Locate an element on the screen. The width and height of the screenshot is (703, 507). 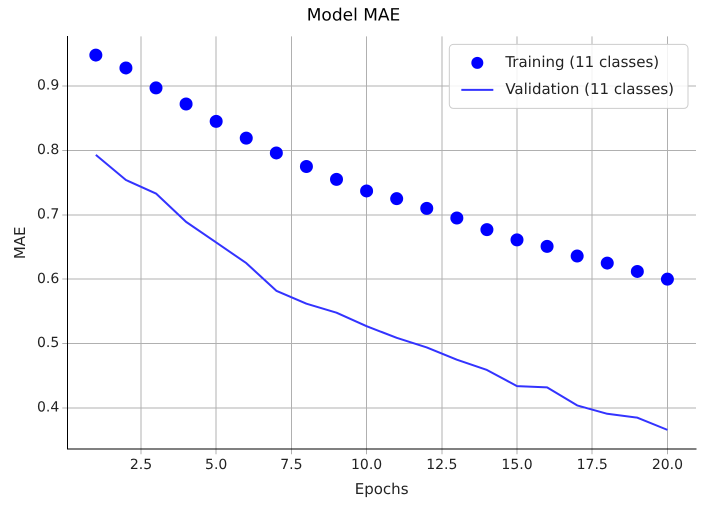
x-tick-label: 20.0 is located at coordinates (668, 465).